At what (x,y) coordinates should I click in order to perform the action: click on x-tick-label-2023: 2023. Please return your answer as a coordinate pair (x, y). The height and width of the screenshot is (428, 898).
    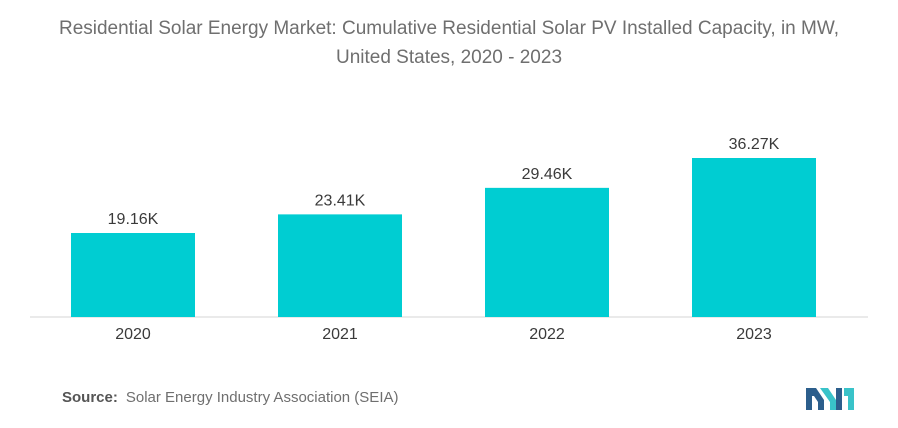
    Looking at the image, I should click on (754, 334).